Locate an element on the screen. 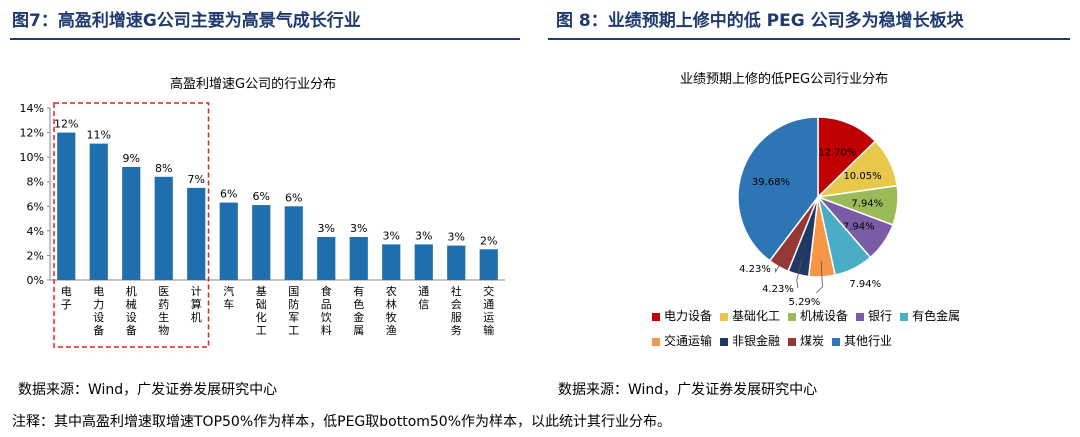 The width and height of the screenshot is (1080, 437). legend-item: 其他行业 is located at coordinates (862, 340).